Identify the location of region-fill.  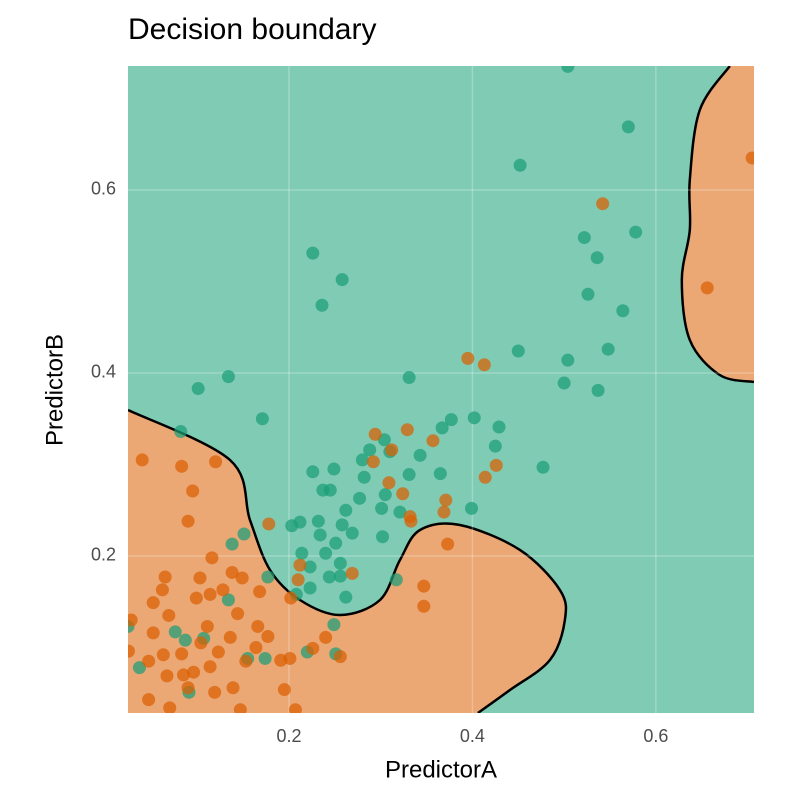
(717, 224).